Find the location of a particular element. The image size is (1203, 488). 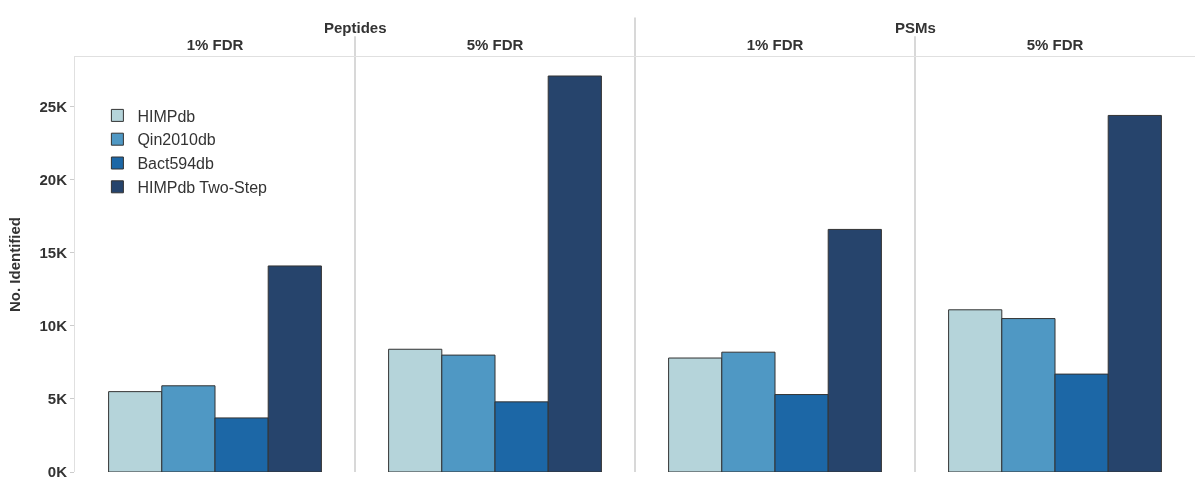

y-tick-label: 0K is located at coordinates (57, 472).